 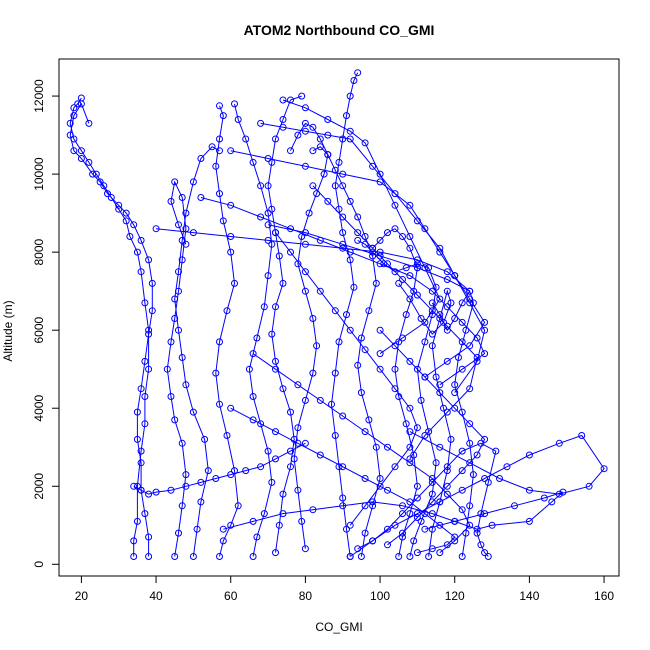 What do you see at coordinates (380, 596) in the screenshot?
I see `x-tick-label: 100` at bounding box center [380, 596].